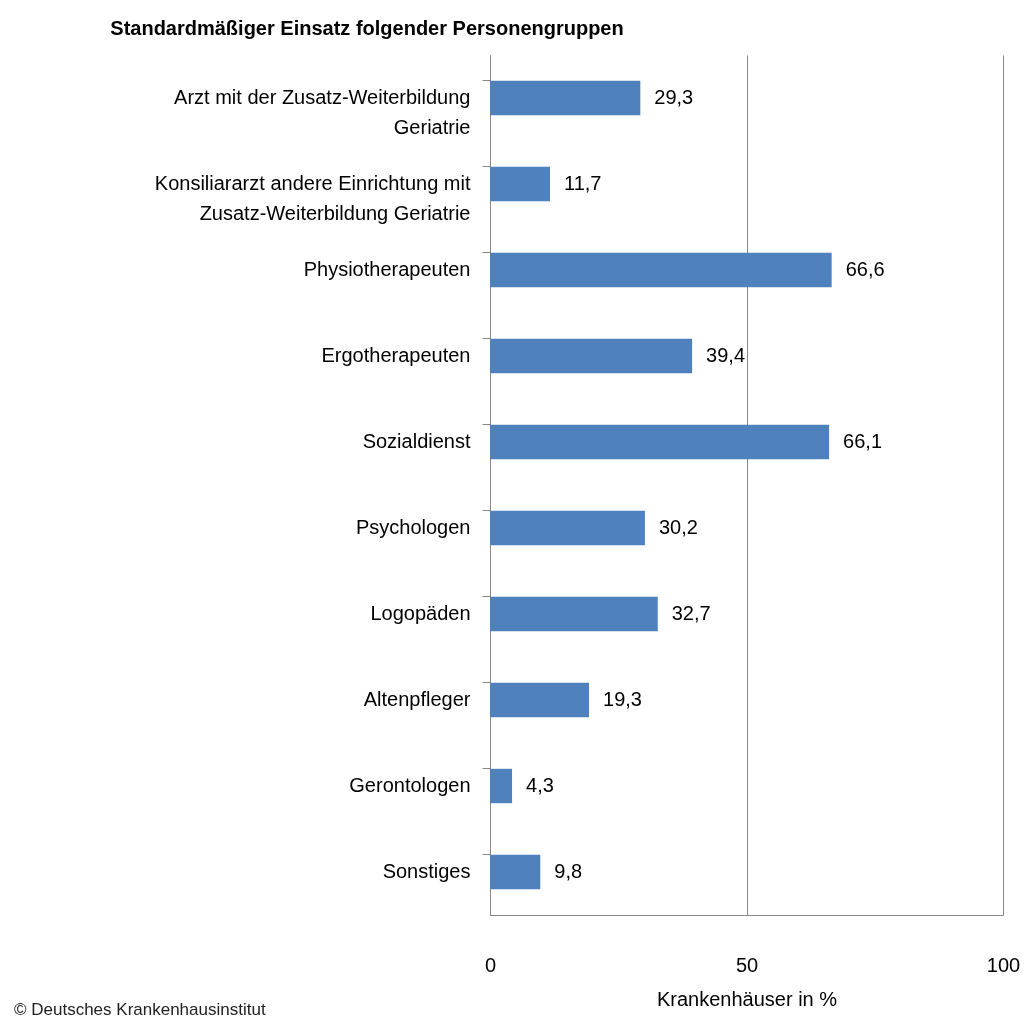 The image size is (1032, 1026). What do you see at coordinates (490, 964) in the screenshot?
I see `x-tick-label: 0` at bounding box center [490, 964].